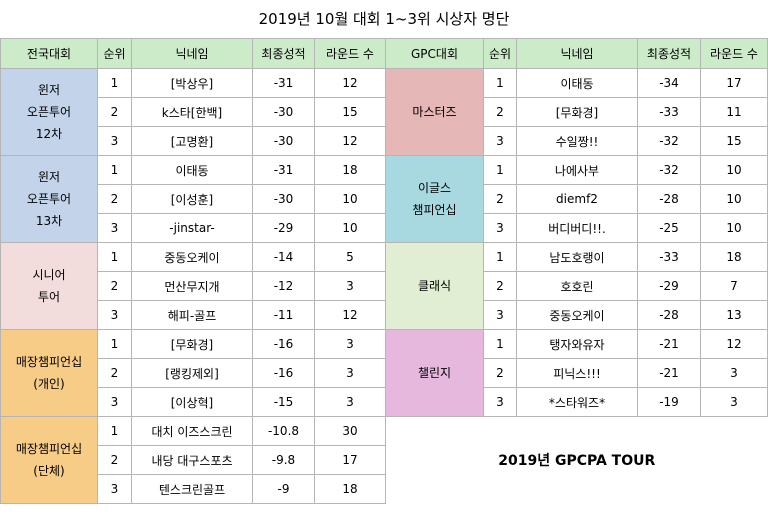 The height and width of the screenshot is (520, 768). I want to click on nickname-cell: 텐스크린골프, so click(192, 489).